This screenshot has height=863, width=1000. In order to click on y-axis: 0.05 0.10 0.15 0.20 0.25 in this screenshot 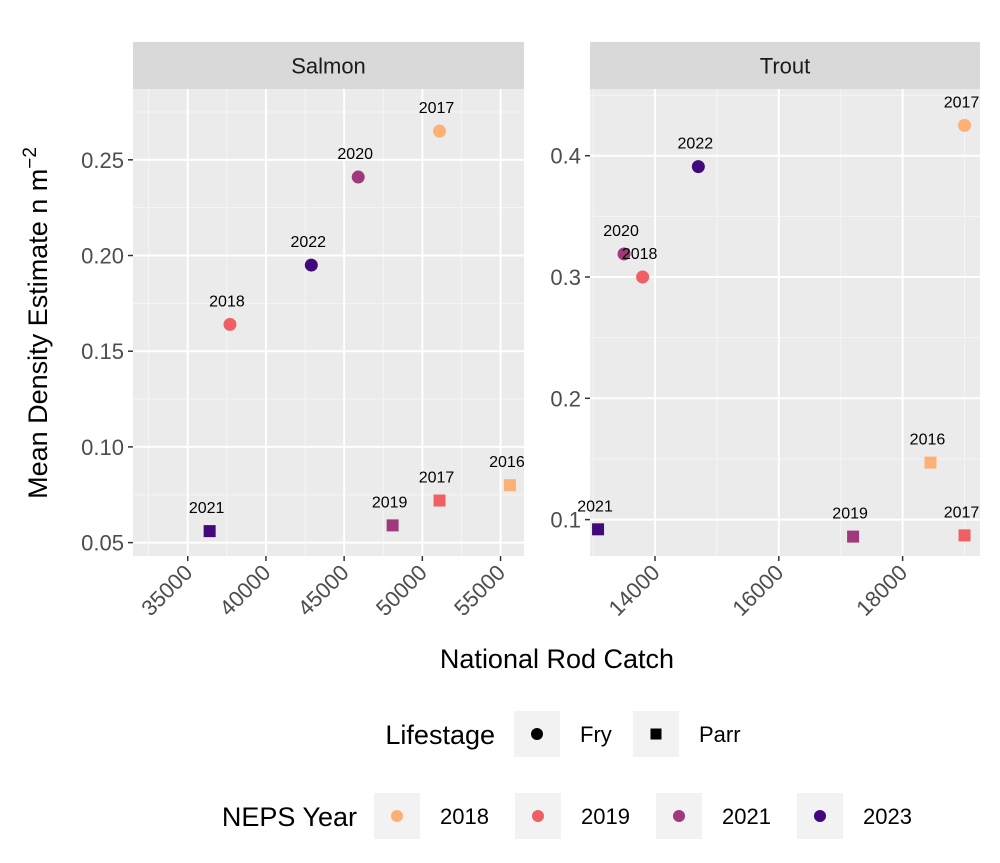, I will do `click(107, 352)`.